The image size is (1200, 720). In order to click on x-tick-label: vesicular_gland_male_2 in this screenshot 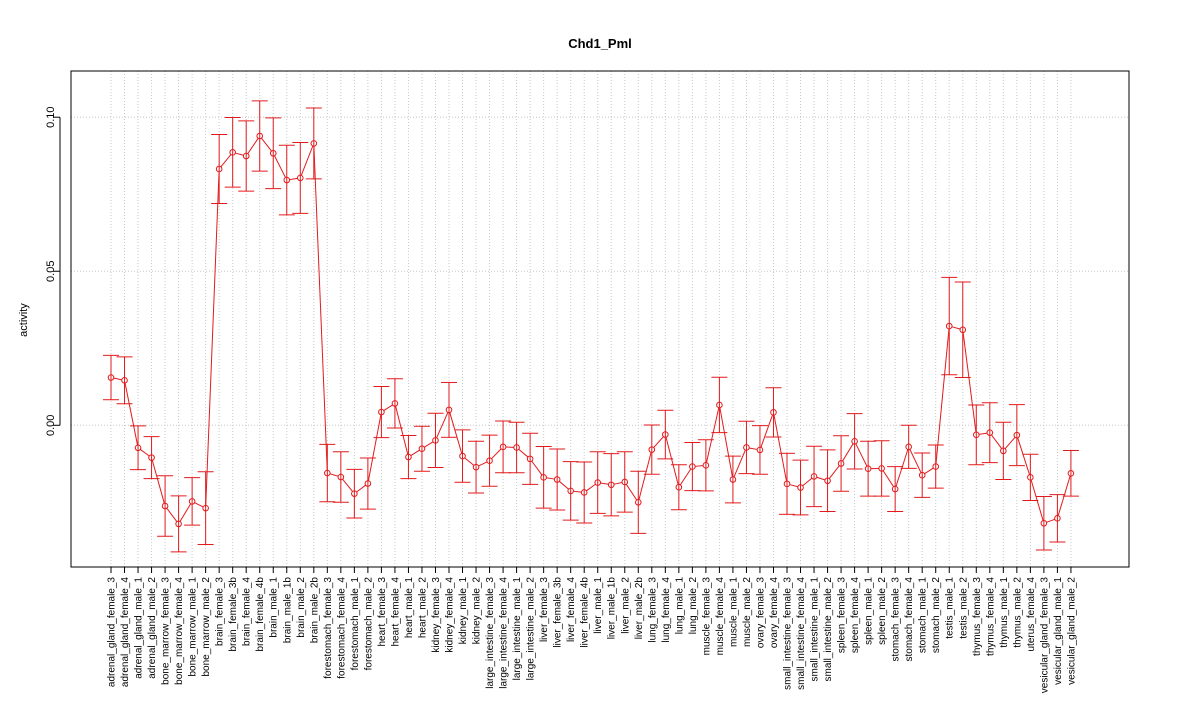, I will do `click(1071, 631)`.